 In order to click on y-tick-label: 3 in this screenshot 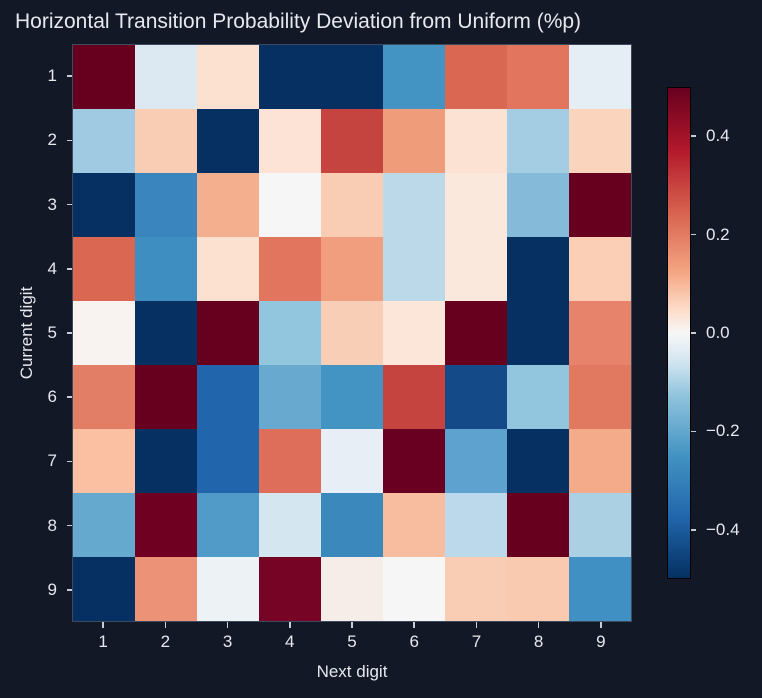, I will do `click(52, 204)`.